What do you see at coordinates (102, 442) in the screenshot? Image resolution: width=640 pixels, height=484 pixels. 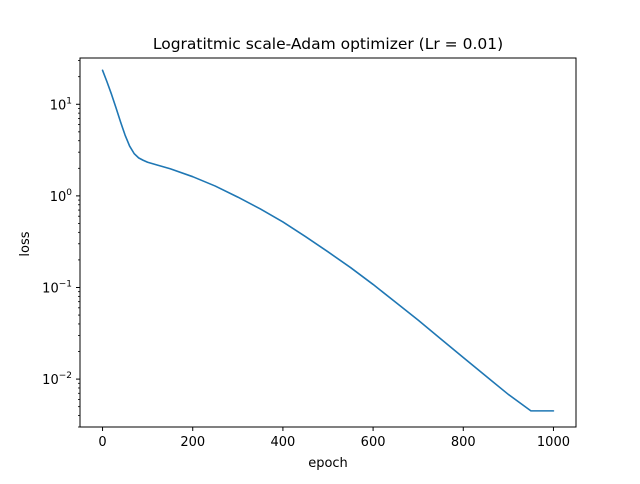 I see `x-tick-label: 0` at bounding box center [102, 442].